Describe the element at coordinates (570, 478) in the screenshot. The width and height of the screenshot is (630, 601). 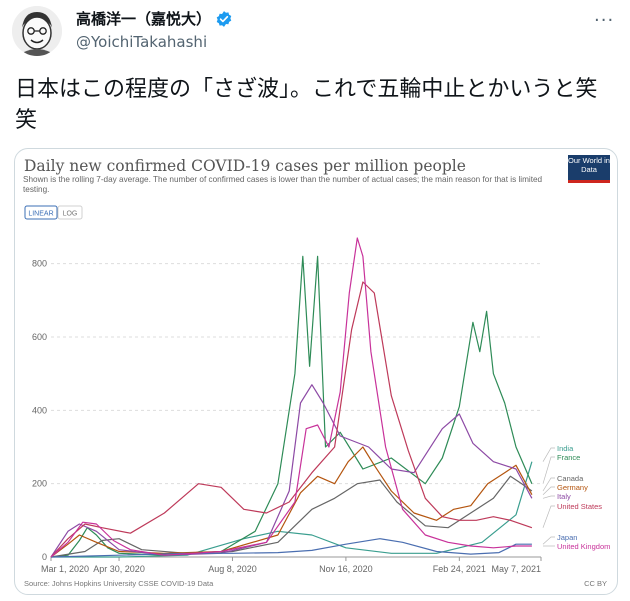
I see `legend-label-canada: Canada` at that location.